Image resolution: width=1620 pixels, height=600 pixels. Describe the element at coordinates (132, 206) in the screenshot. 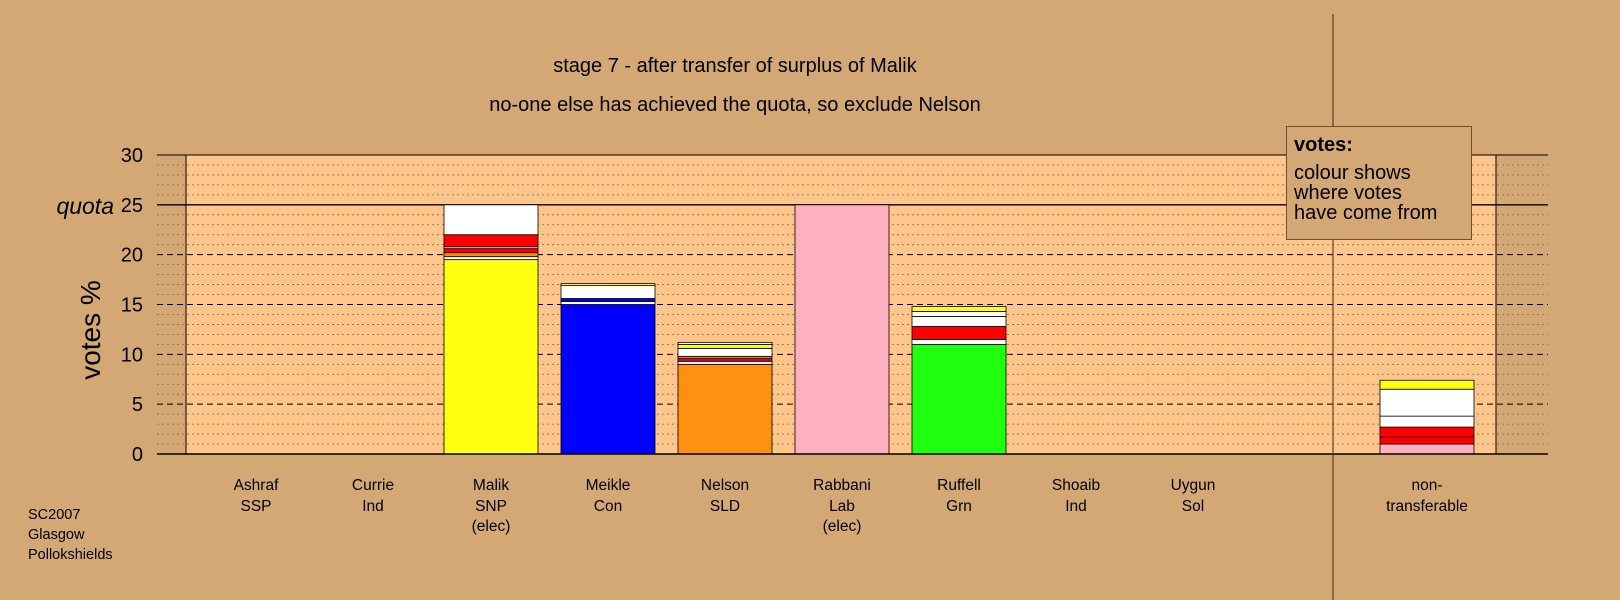

I see `y-tick-label: 25` at that location.